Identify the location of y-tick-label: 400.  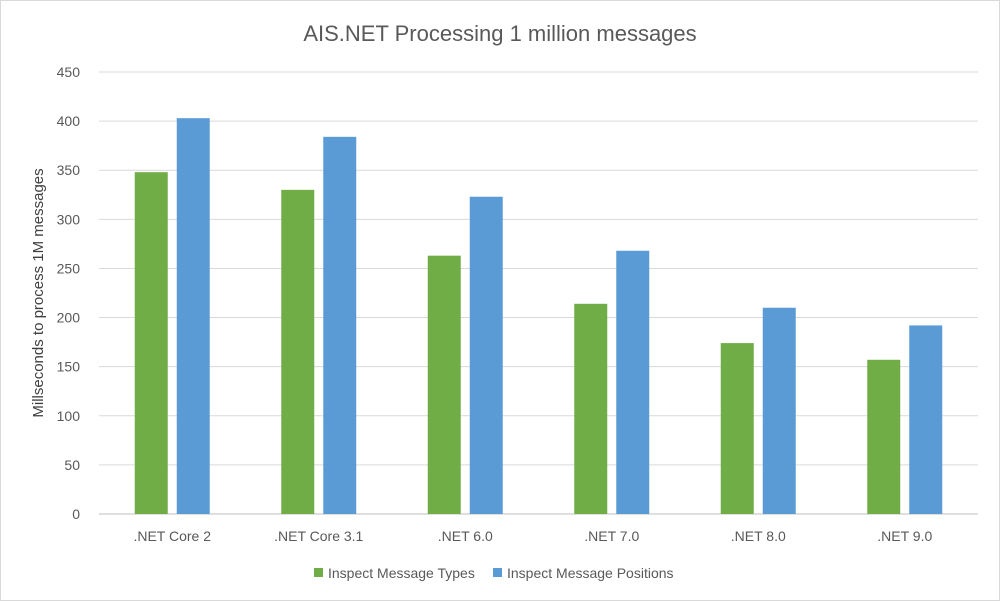
(69, 121).